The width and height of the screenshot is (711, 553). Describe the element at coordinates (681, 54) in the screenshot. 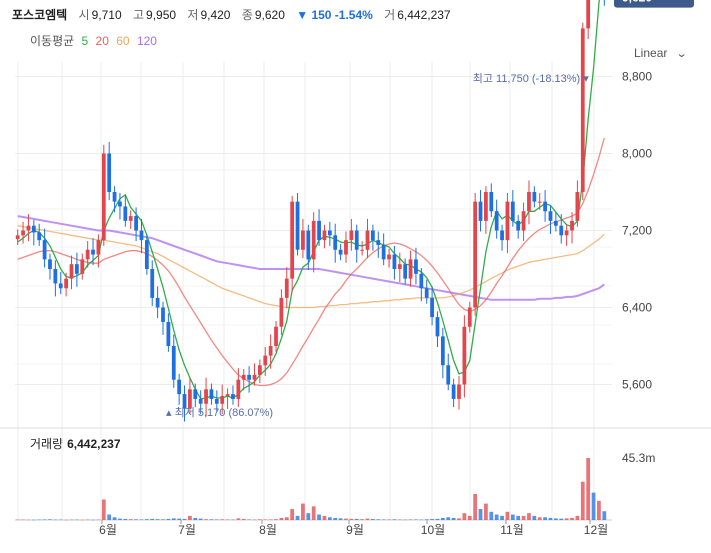

I see `chevron-down-icon: ⌄` at that location.